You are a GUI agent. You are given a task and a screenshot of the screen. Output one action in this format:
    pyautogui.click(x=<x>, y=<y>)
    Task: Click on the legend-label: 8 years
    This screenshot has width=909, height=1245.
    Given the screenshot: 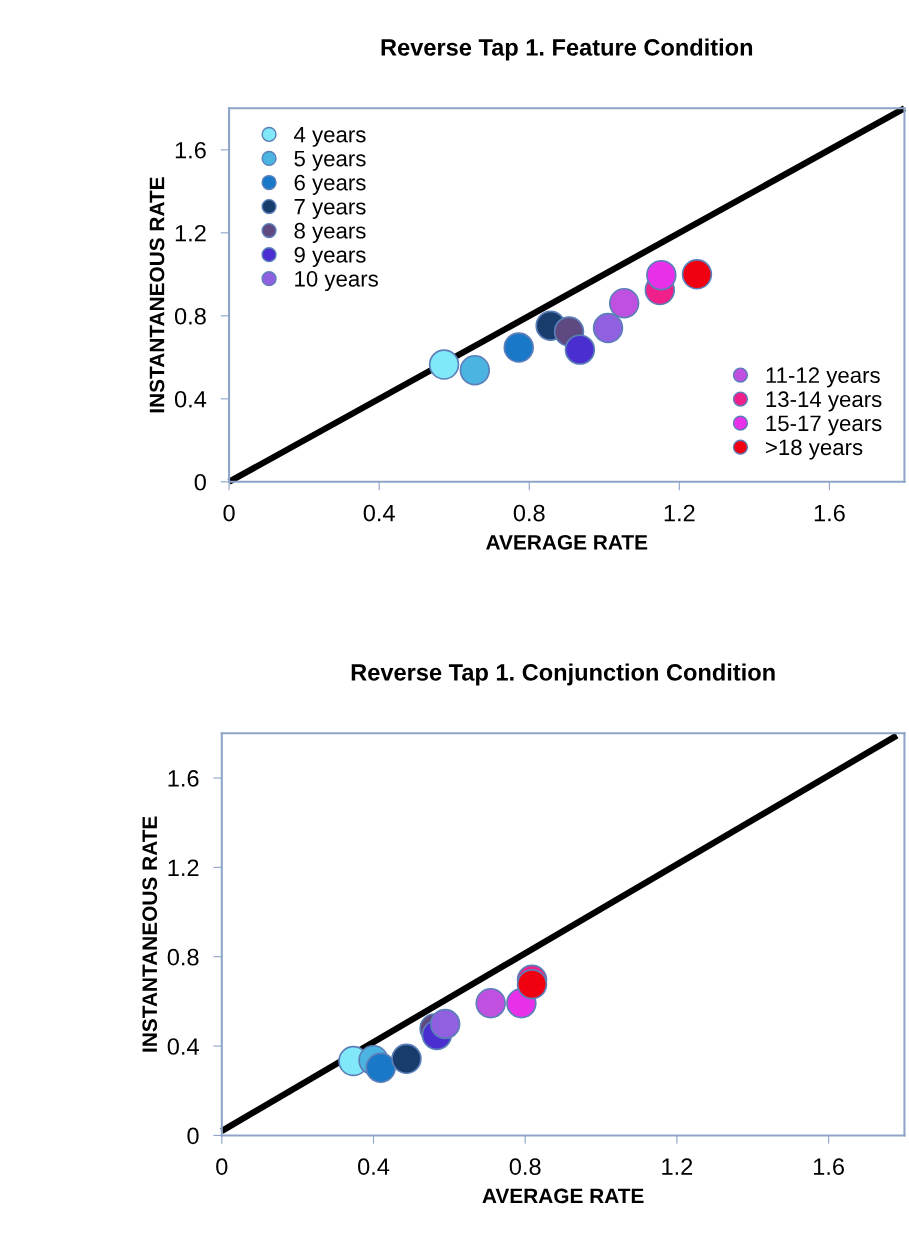 What is the action you would take?
    pyautogui.click(x=330, y=232)
    